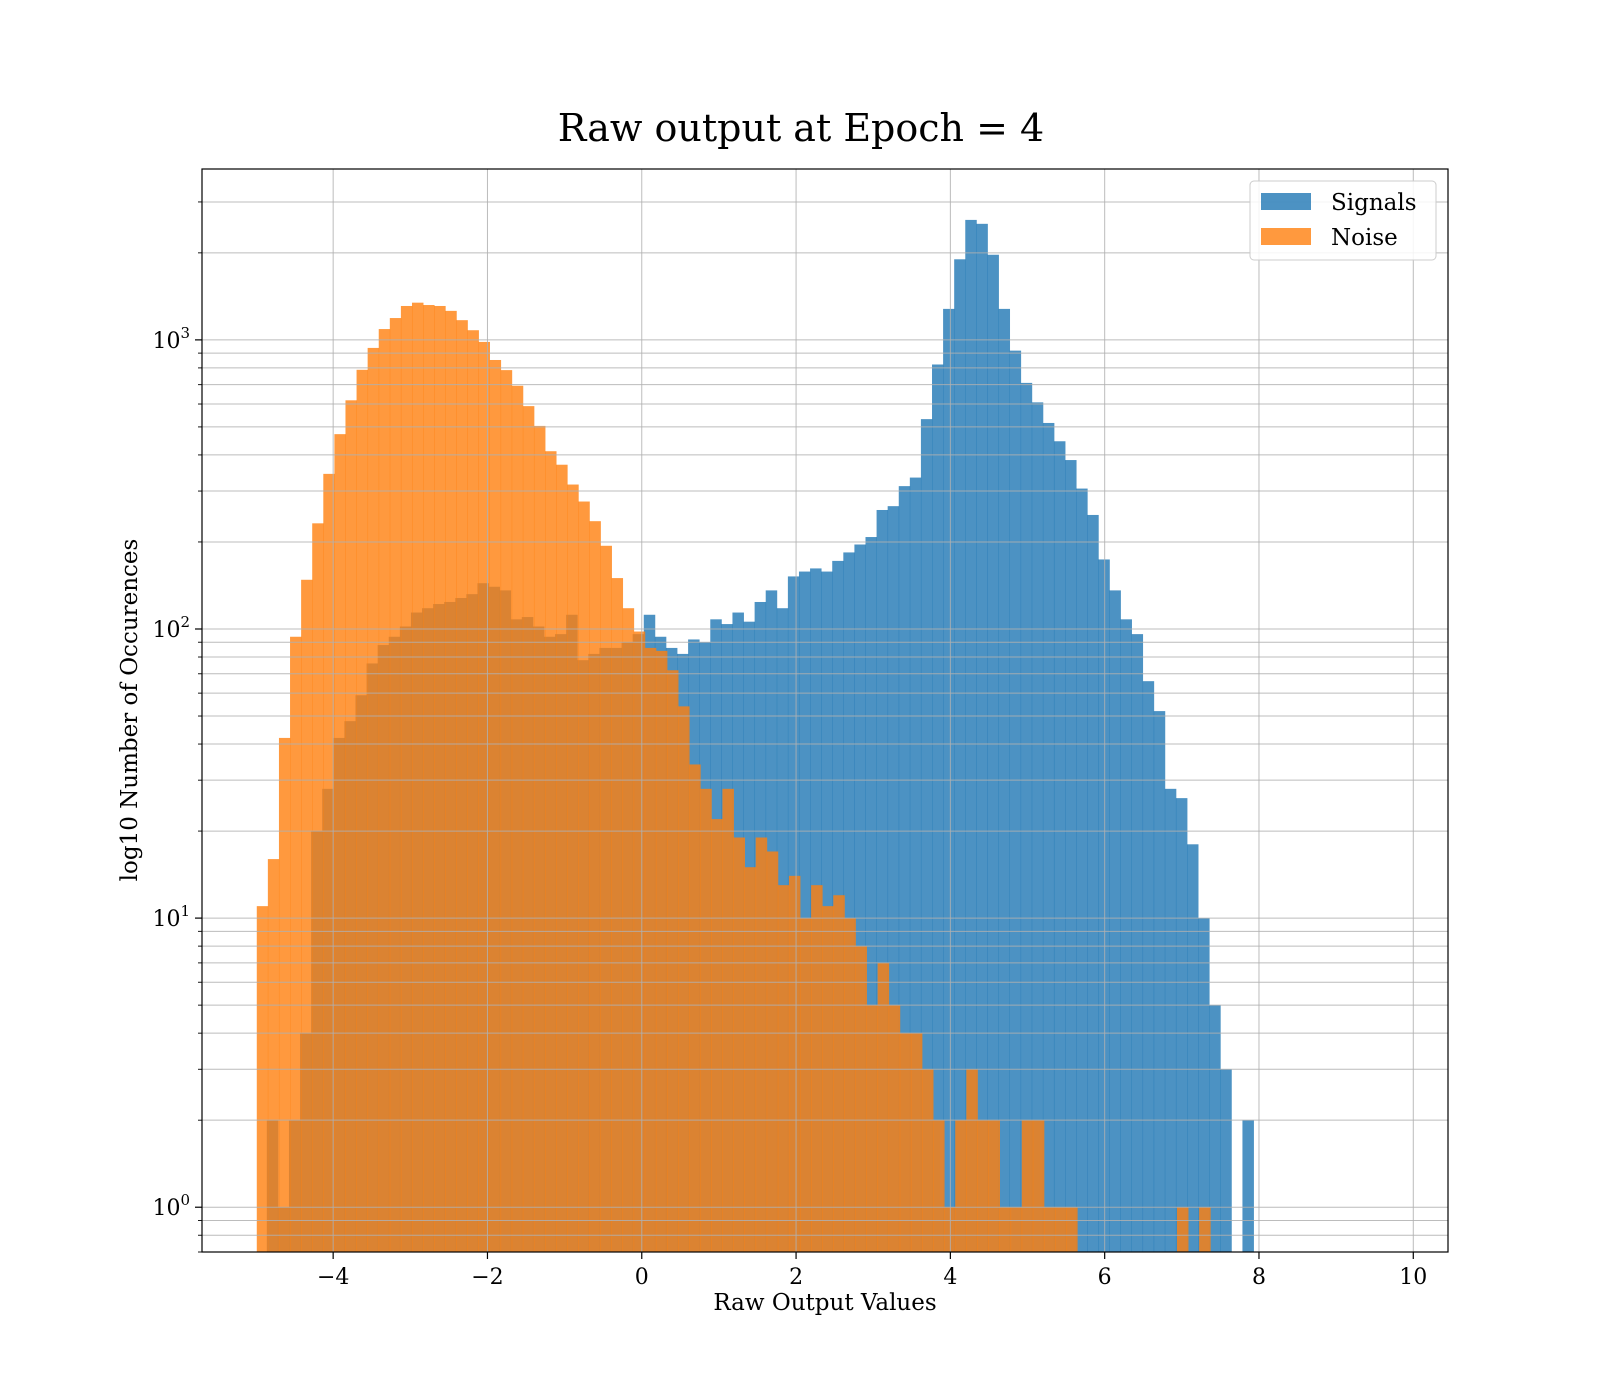 Image resolution: width=1600 pixels, height=1400 pixels. I want to click on x-tick-label: 10, so click(1413, 1277).